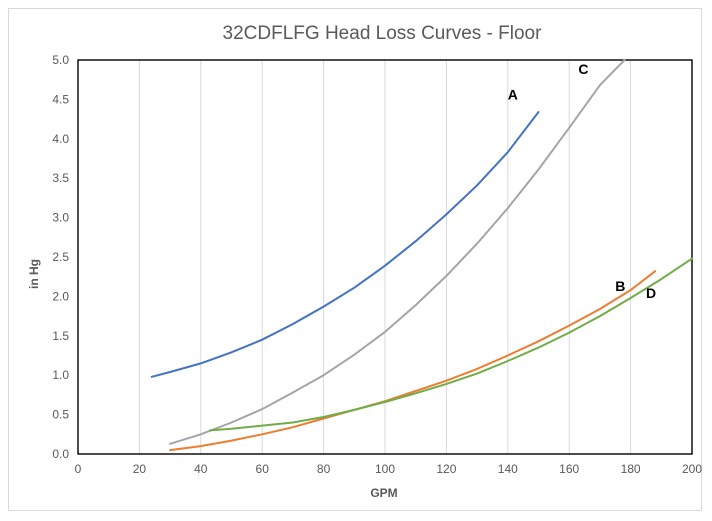 The width and height of the screenshot is (712, 521). What do you see at coordinates (631, 469) in the screenshot?
I see `x-tick-label: 180` at bounding box center [631, 469].